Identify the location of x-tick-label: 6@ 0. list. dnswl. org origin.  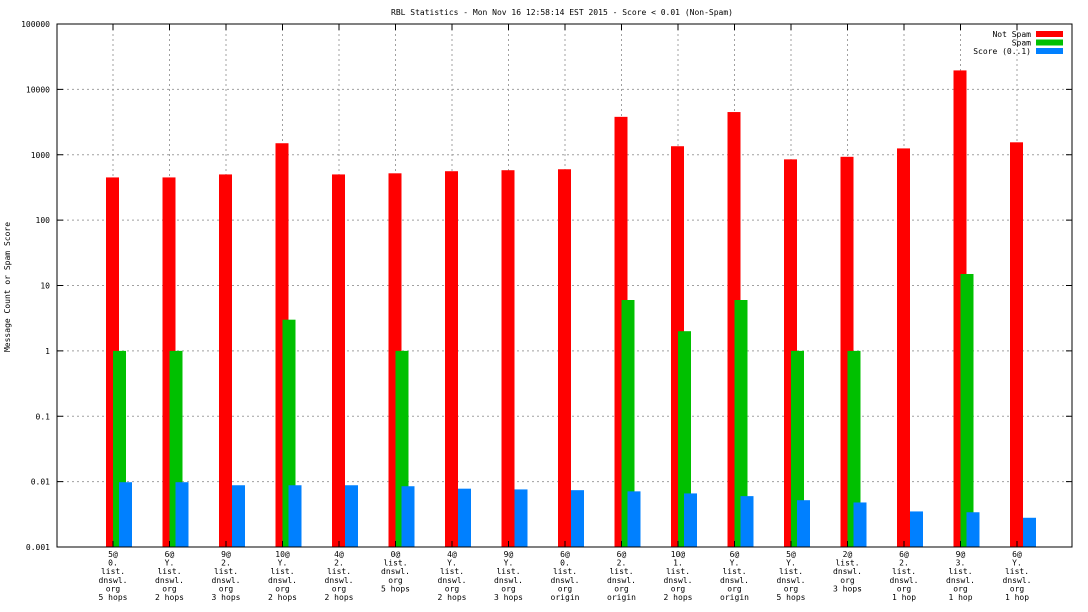
(565, 576).